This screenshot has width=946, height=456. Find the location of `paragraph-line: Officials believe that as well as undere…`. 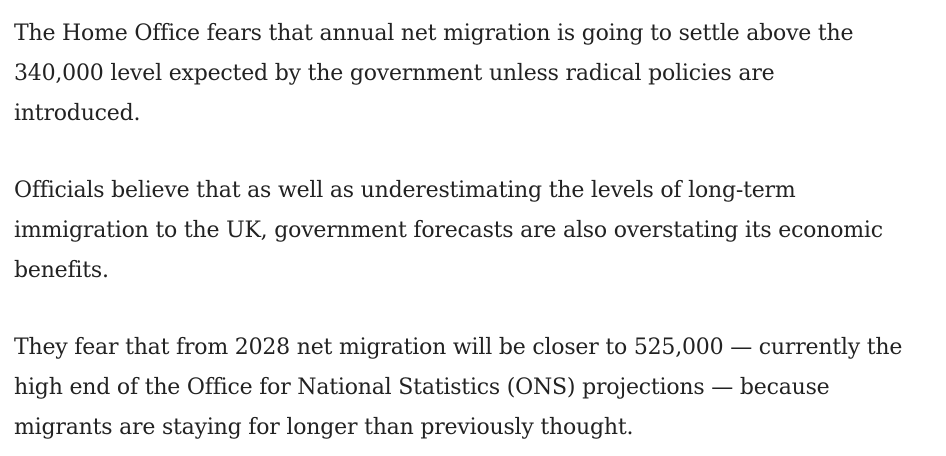

paragraph-line: Officials believe that as well as undere… is located at coordinates (405, 190).